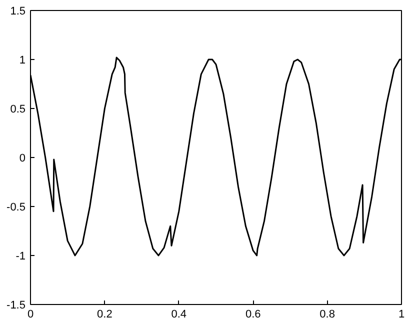 This screenshot has height=320, width=409. Describe the element at coordinates (18, 110) in the screenshot. I see `y-tick-label: 0.5` at that location.